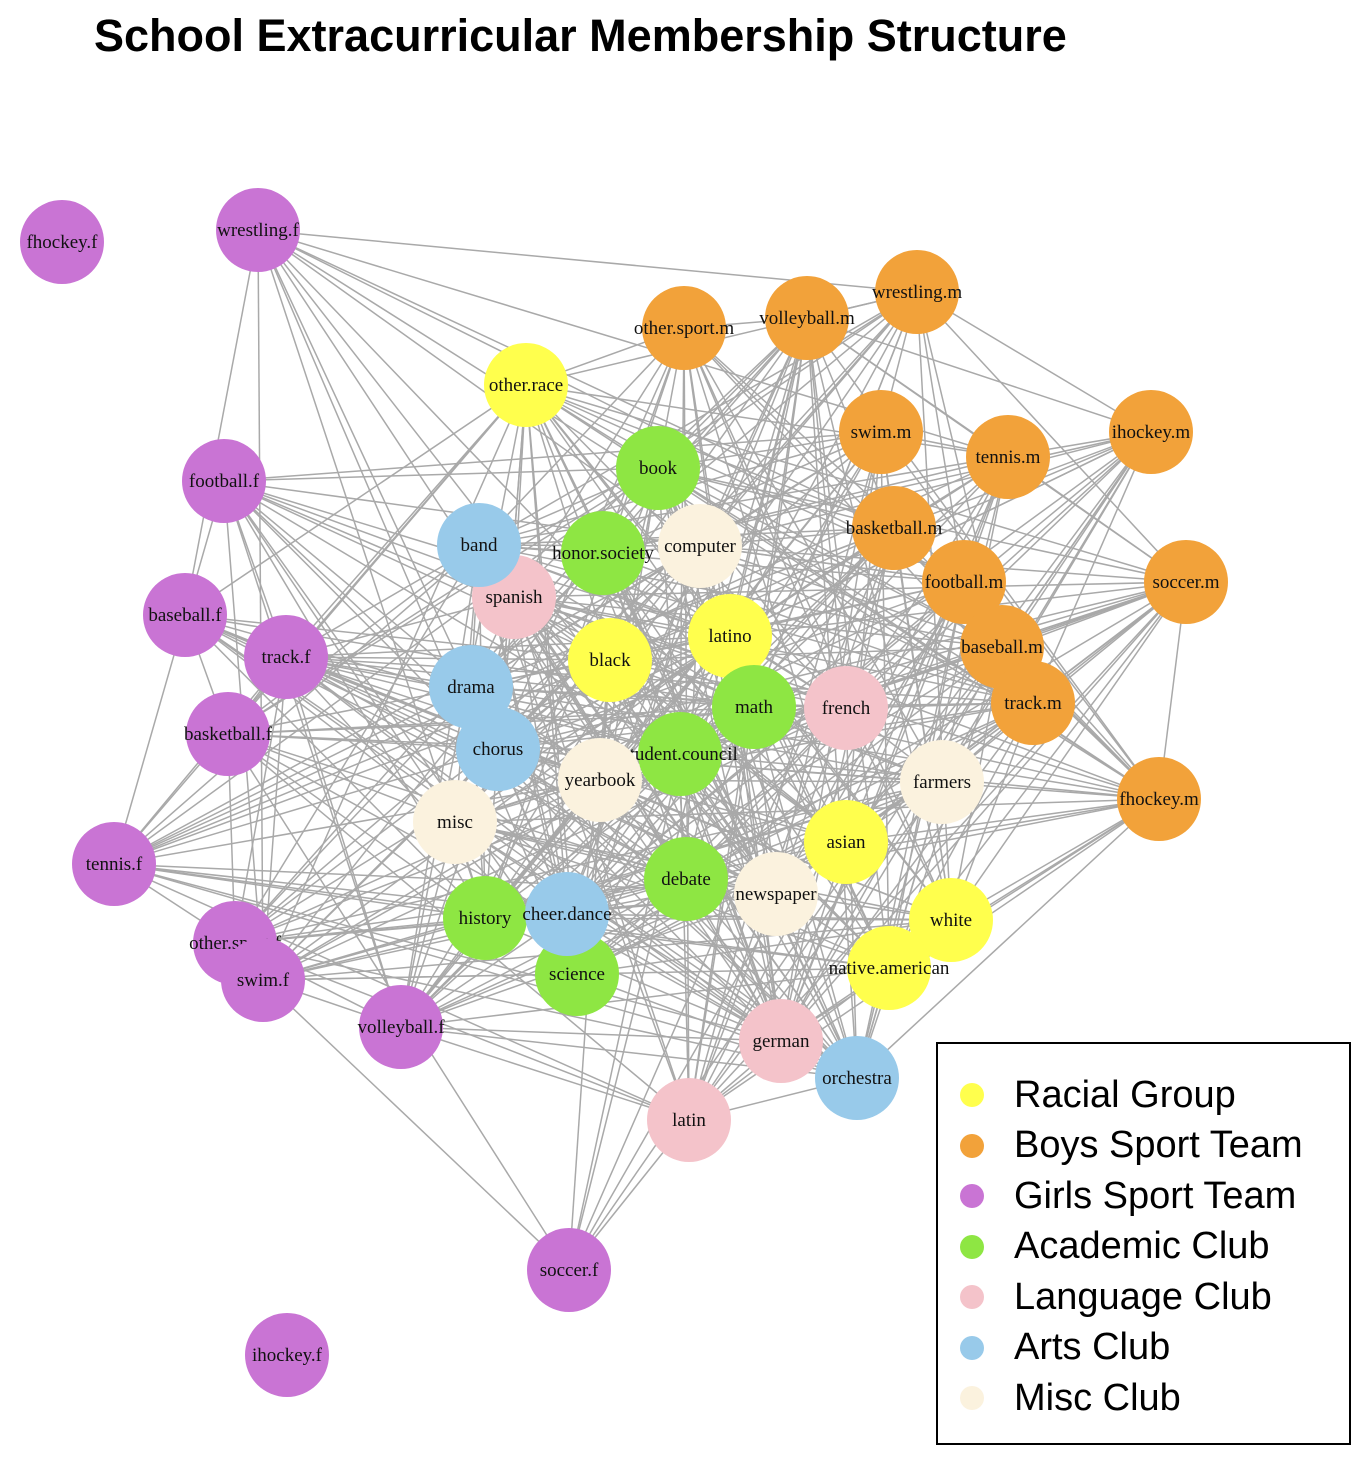  Describe the element at coordinates (498, 749) in the screenshot. I see `node-label: chorus` at that location.